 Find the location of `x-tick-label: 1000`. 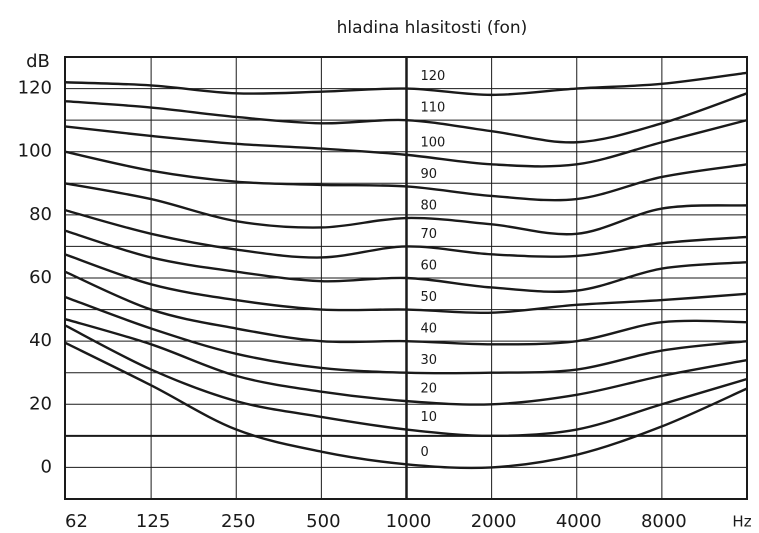

x-tick-label: 1000 is located at coordinates (409, 521).